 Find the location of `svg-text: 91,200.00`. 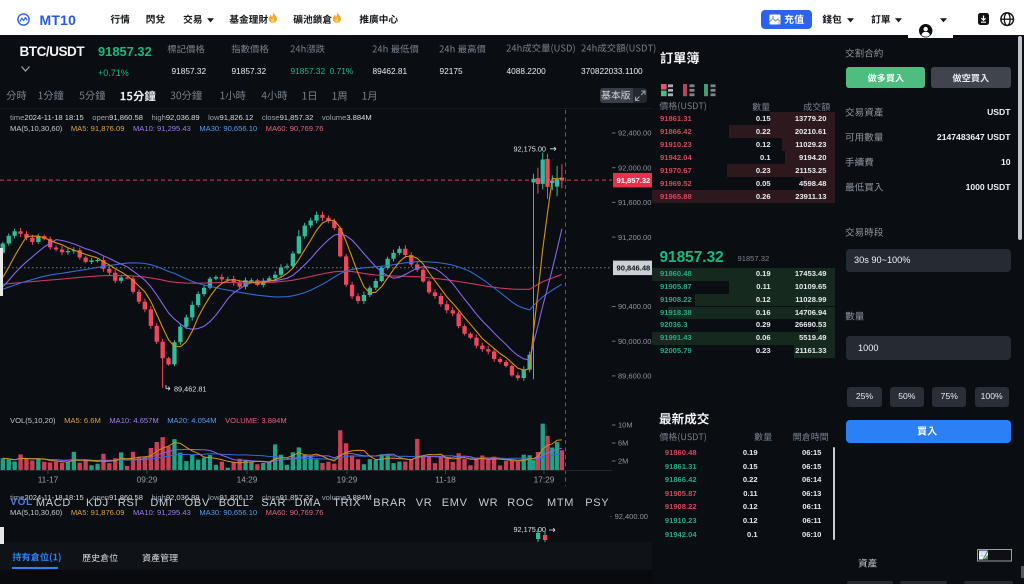

svg-text: 91,200.00 is located at coordinates (634, 237).